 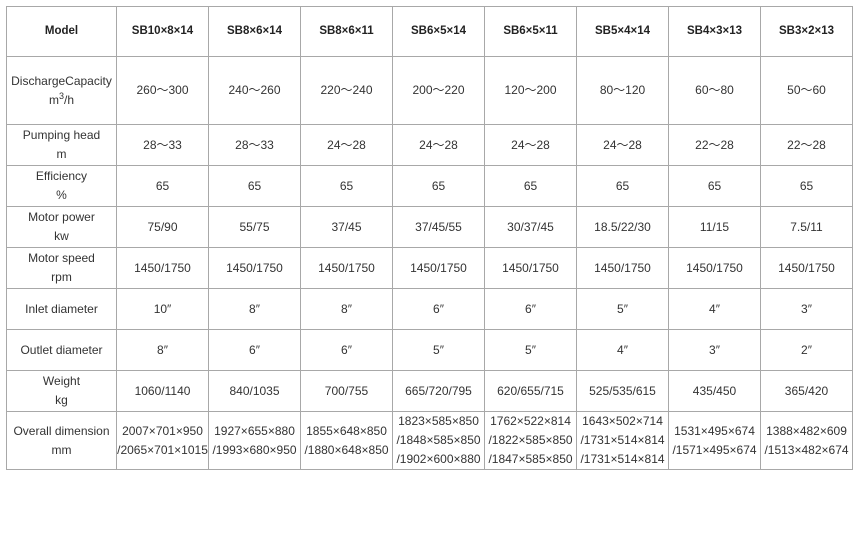 I want to click on value-line: 1643×502×714, so click(x=622, y=421).